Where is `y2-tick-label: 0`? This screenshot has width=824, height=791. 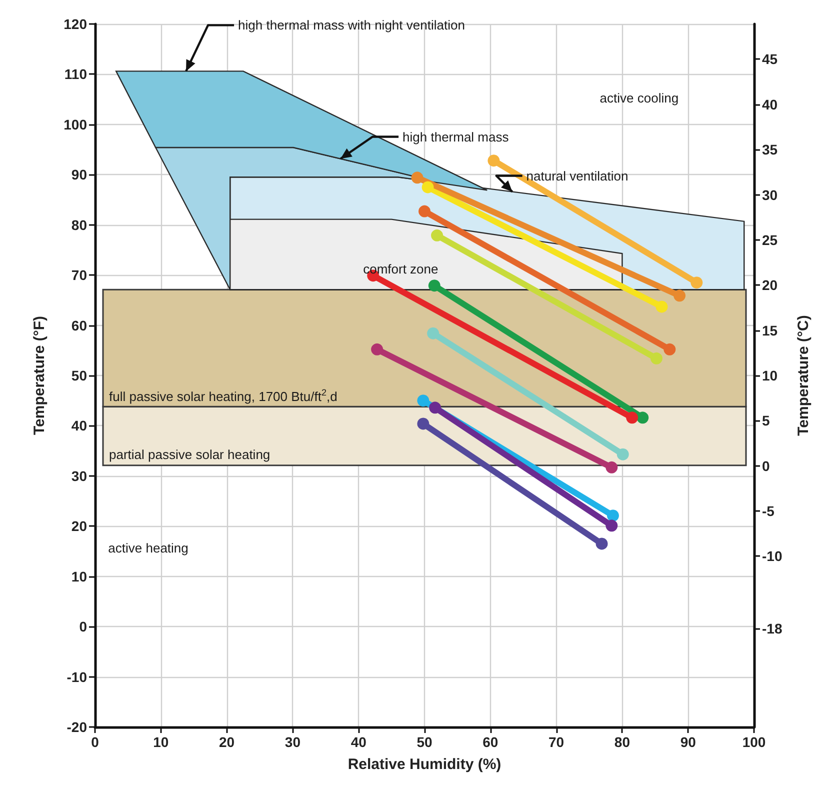
y2-tick-label: 0 is located at coordinates (766, 466).